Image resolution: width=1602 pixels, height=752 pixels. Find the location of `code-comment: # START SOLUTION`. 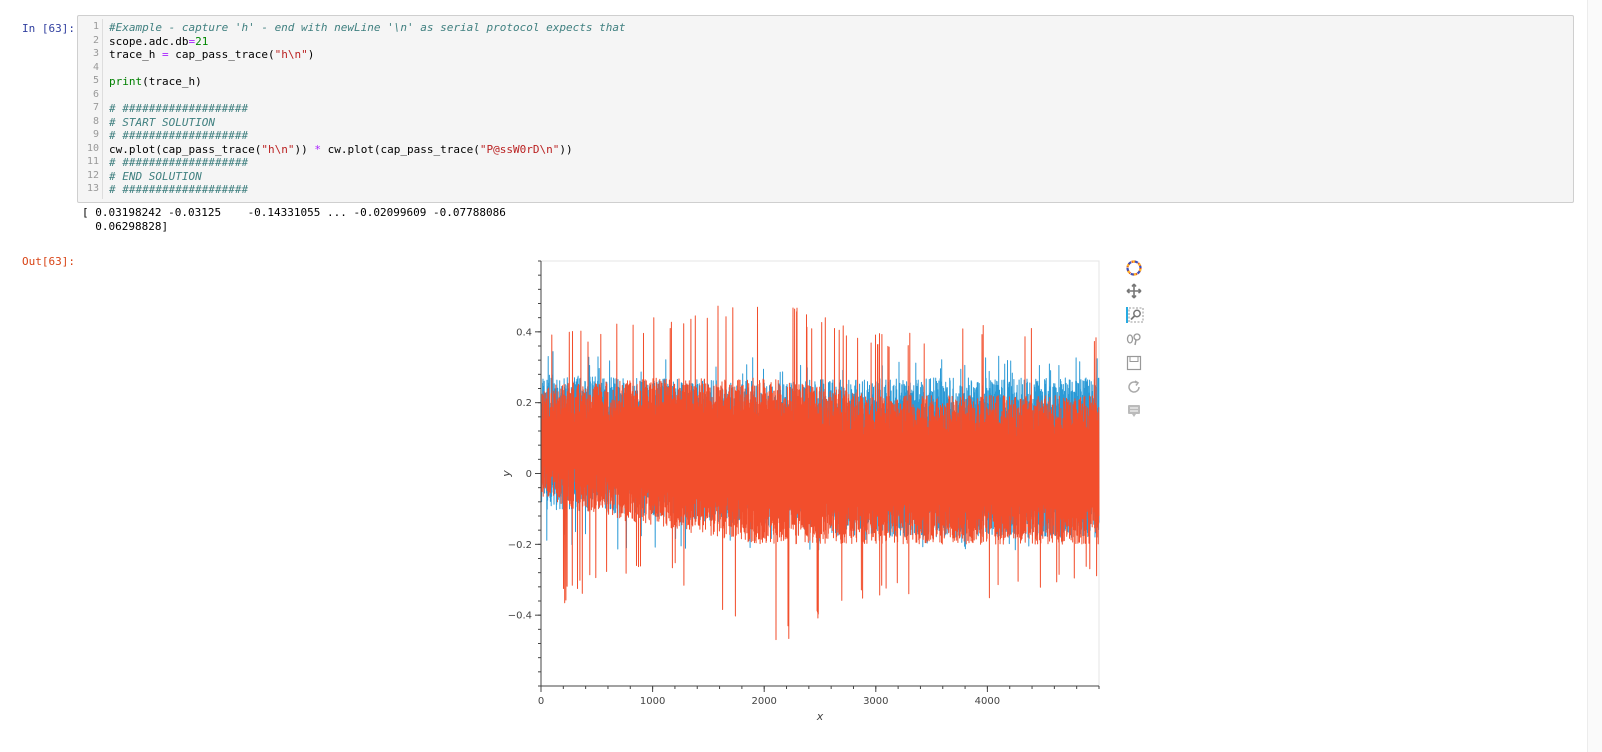

code-comment: # START SOLUTION is located at coordinates (162, 122).